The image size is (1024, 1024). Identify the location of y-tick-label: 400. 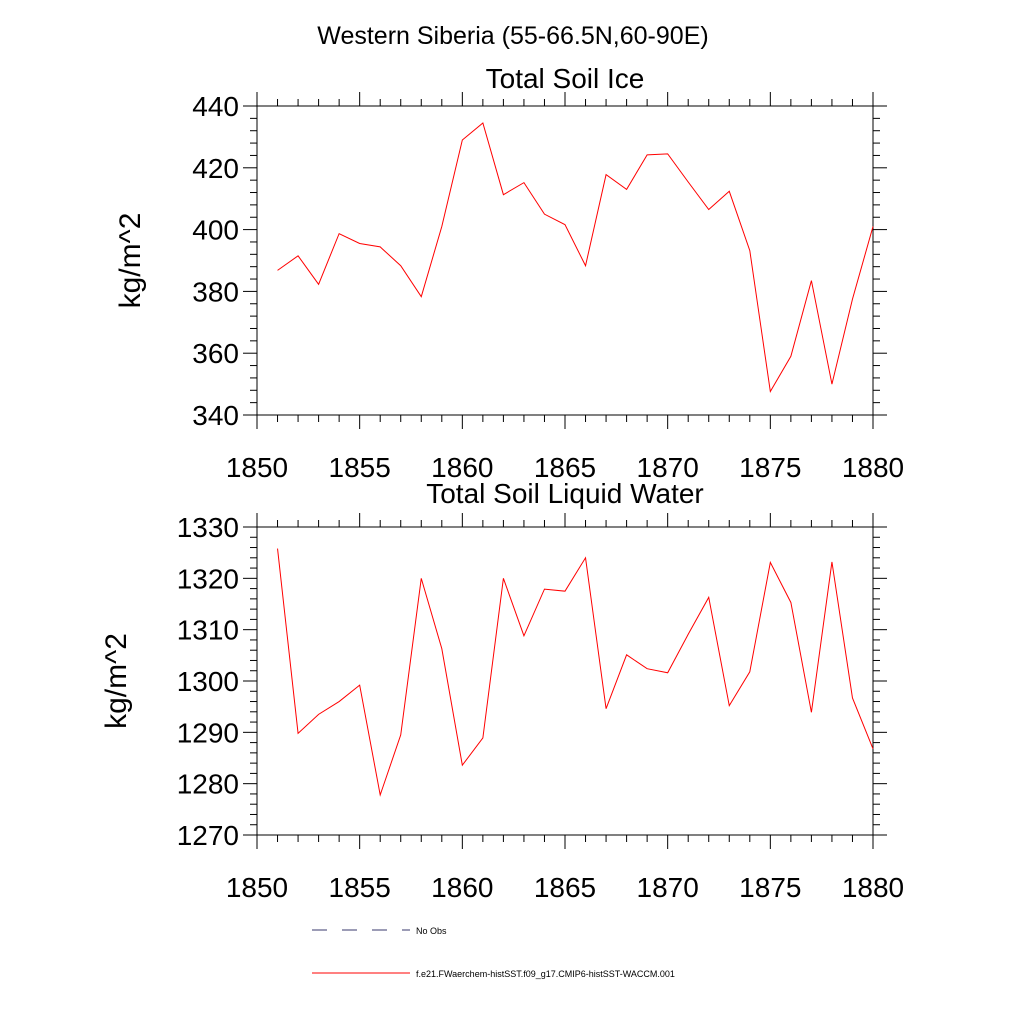
(215, 230).